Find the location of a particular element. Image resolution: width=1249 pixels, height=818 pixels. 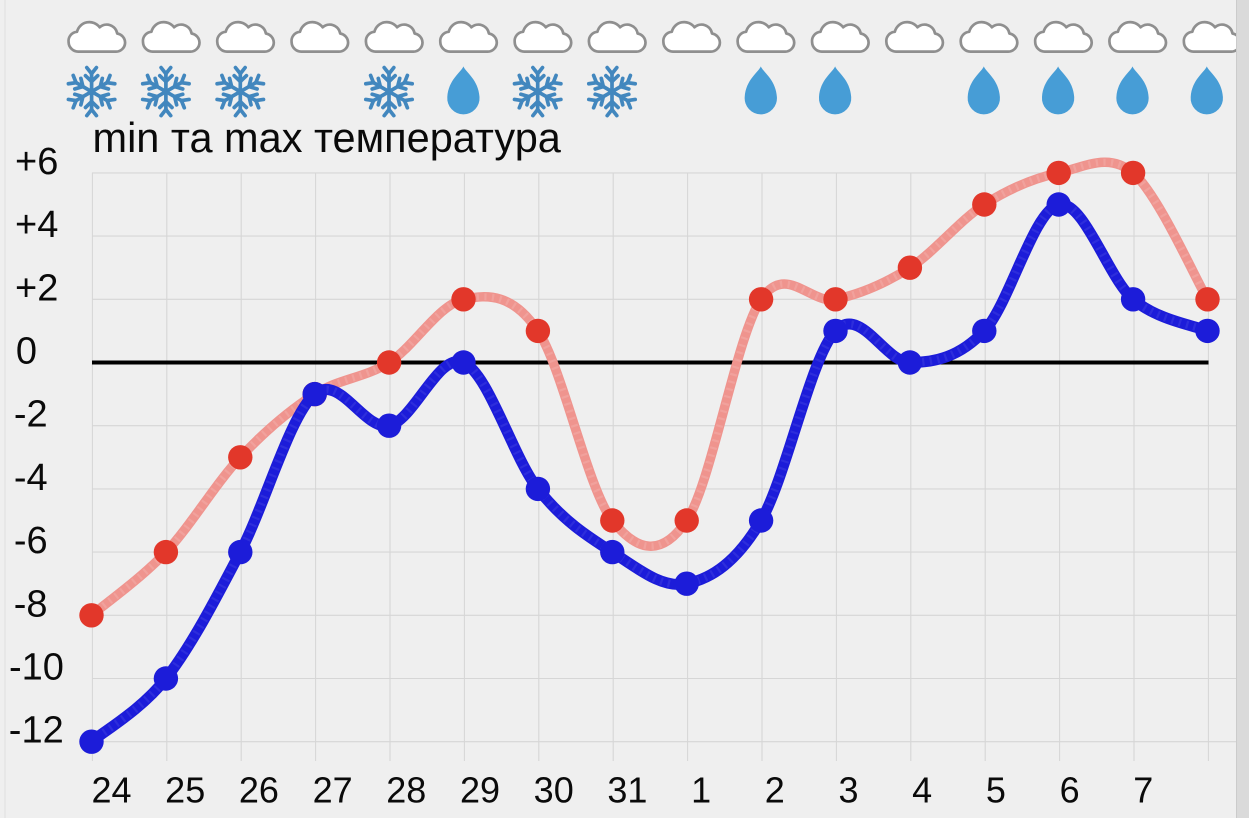

svg-text: -4 is located at coordinates (31, 478).